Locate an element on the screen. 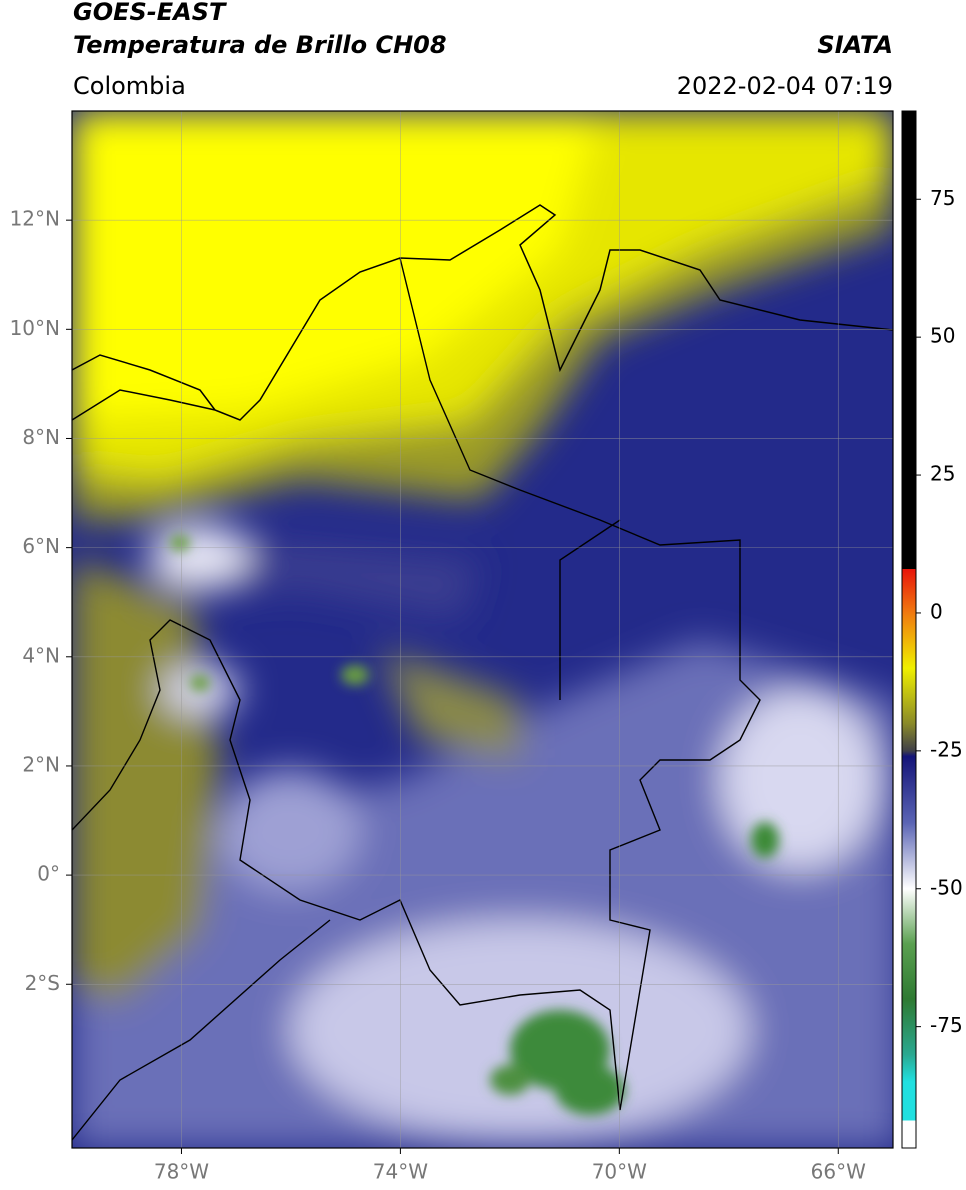 Image resolution: width=966 pixels, height=1190 pixels. x-tick-label: 66°W is located at coordinates (838, 1172).